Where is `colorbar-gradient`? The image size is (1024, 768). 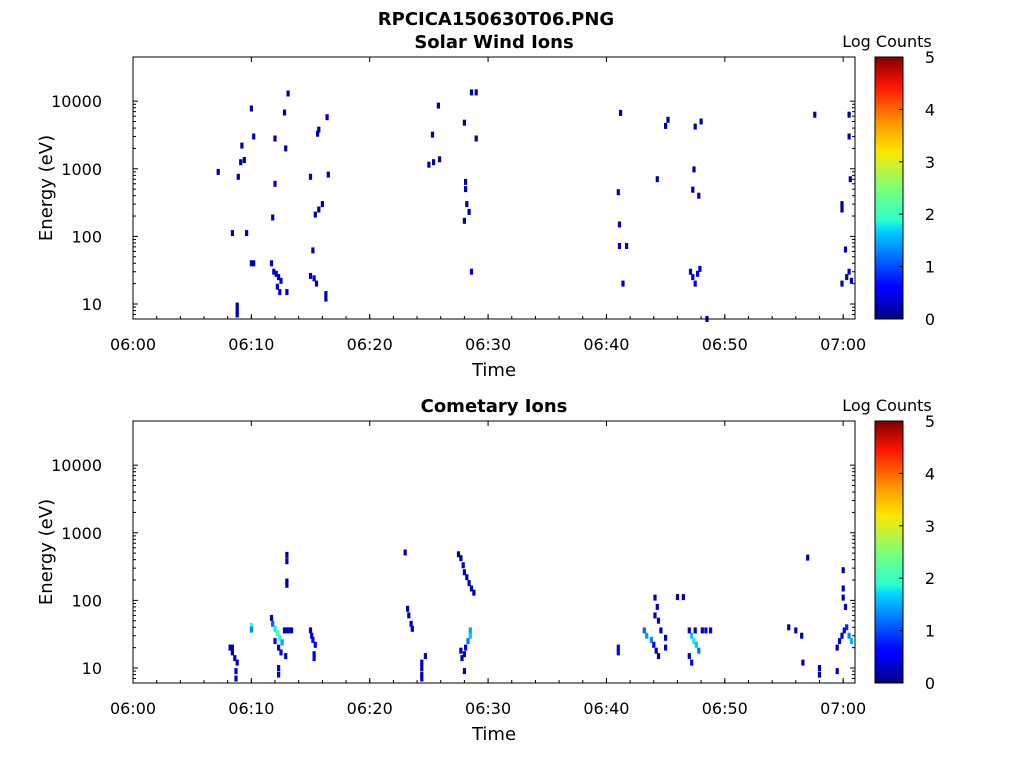
colorbar-gradient is located at coordinates (889, 552).